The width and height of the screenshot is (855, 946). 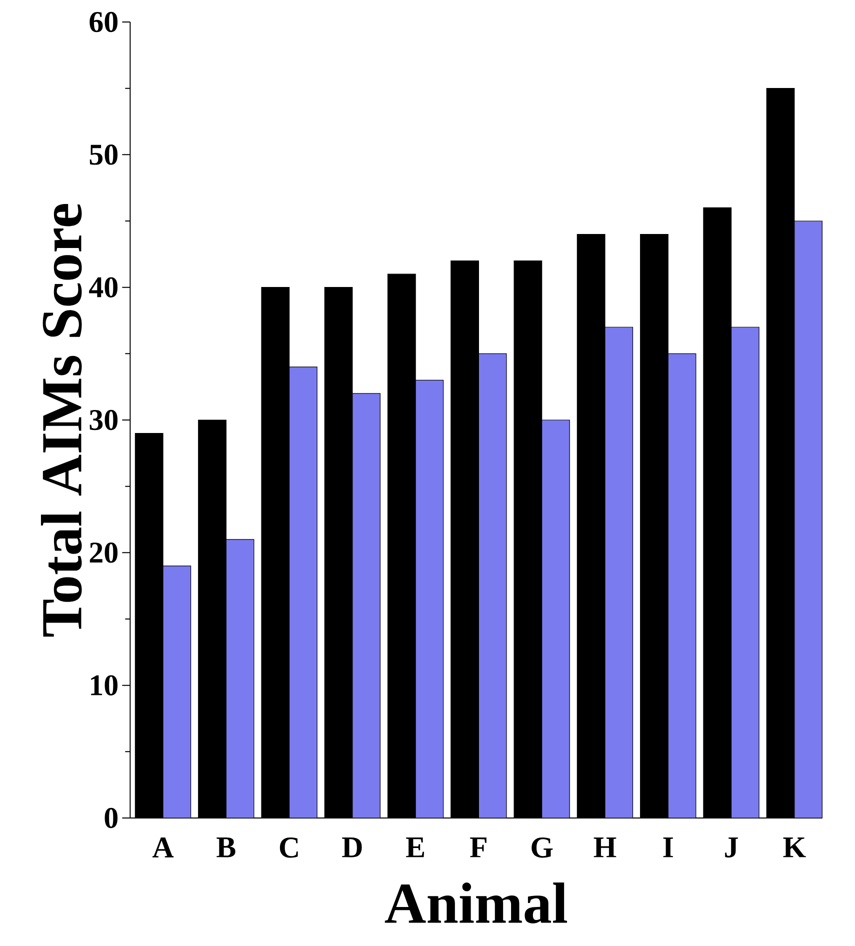 What do you see at coordinates (61, 420) in the screenshot?
I see `y-axis-title: Total AIMs Score` at bounding box center [61, 420].